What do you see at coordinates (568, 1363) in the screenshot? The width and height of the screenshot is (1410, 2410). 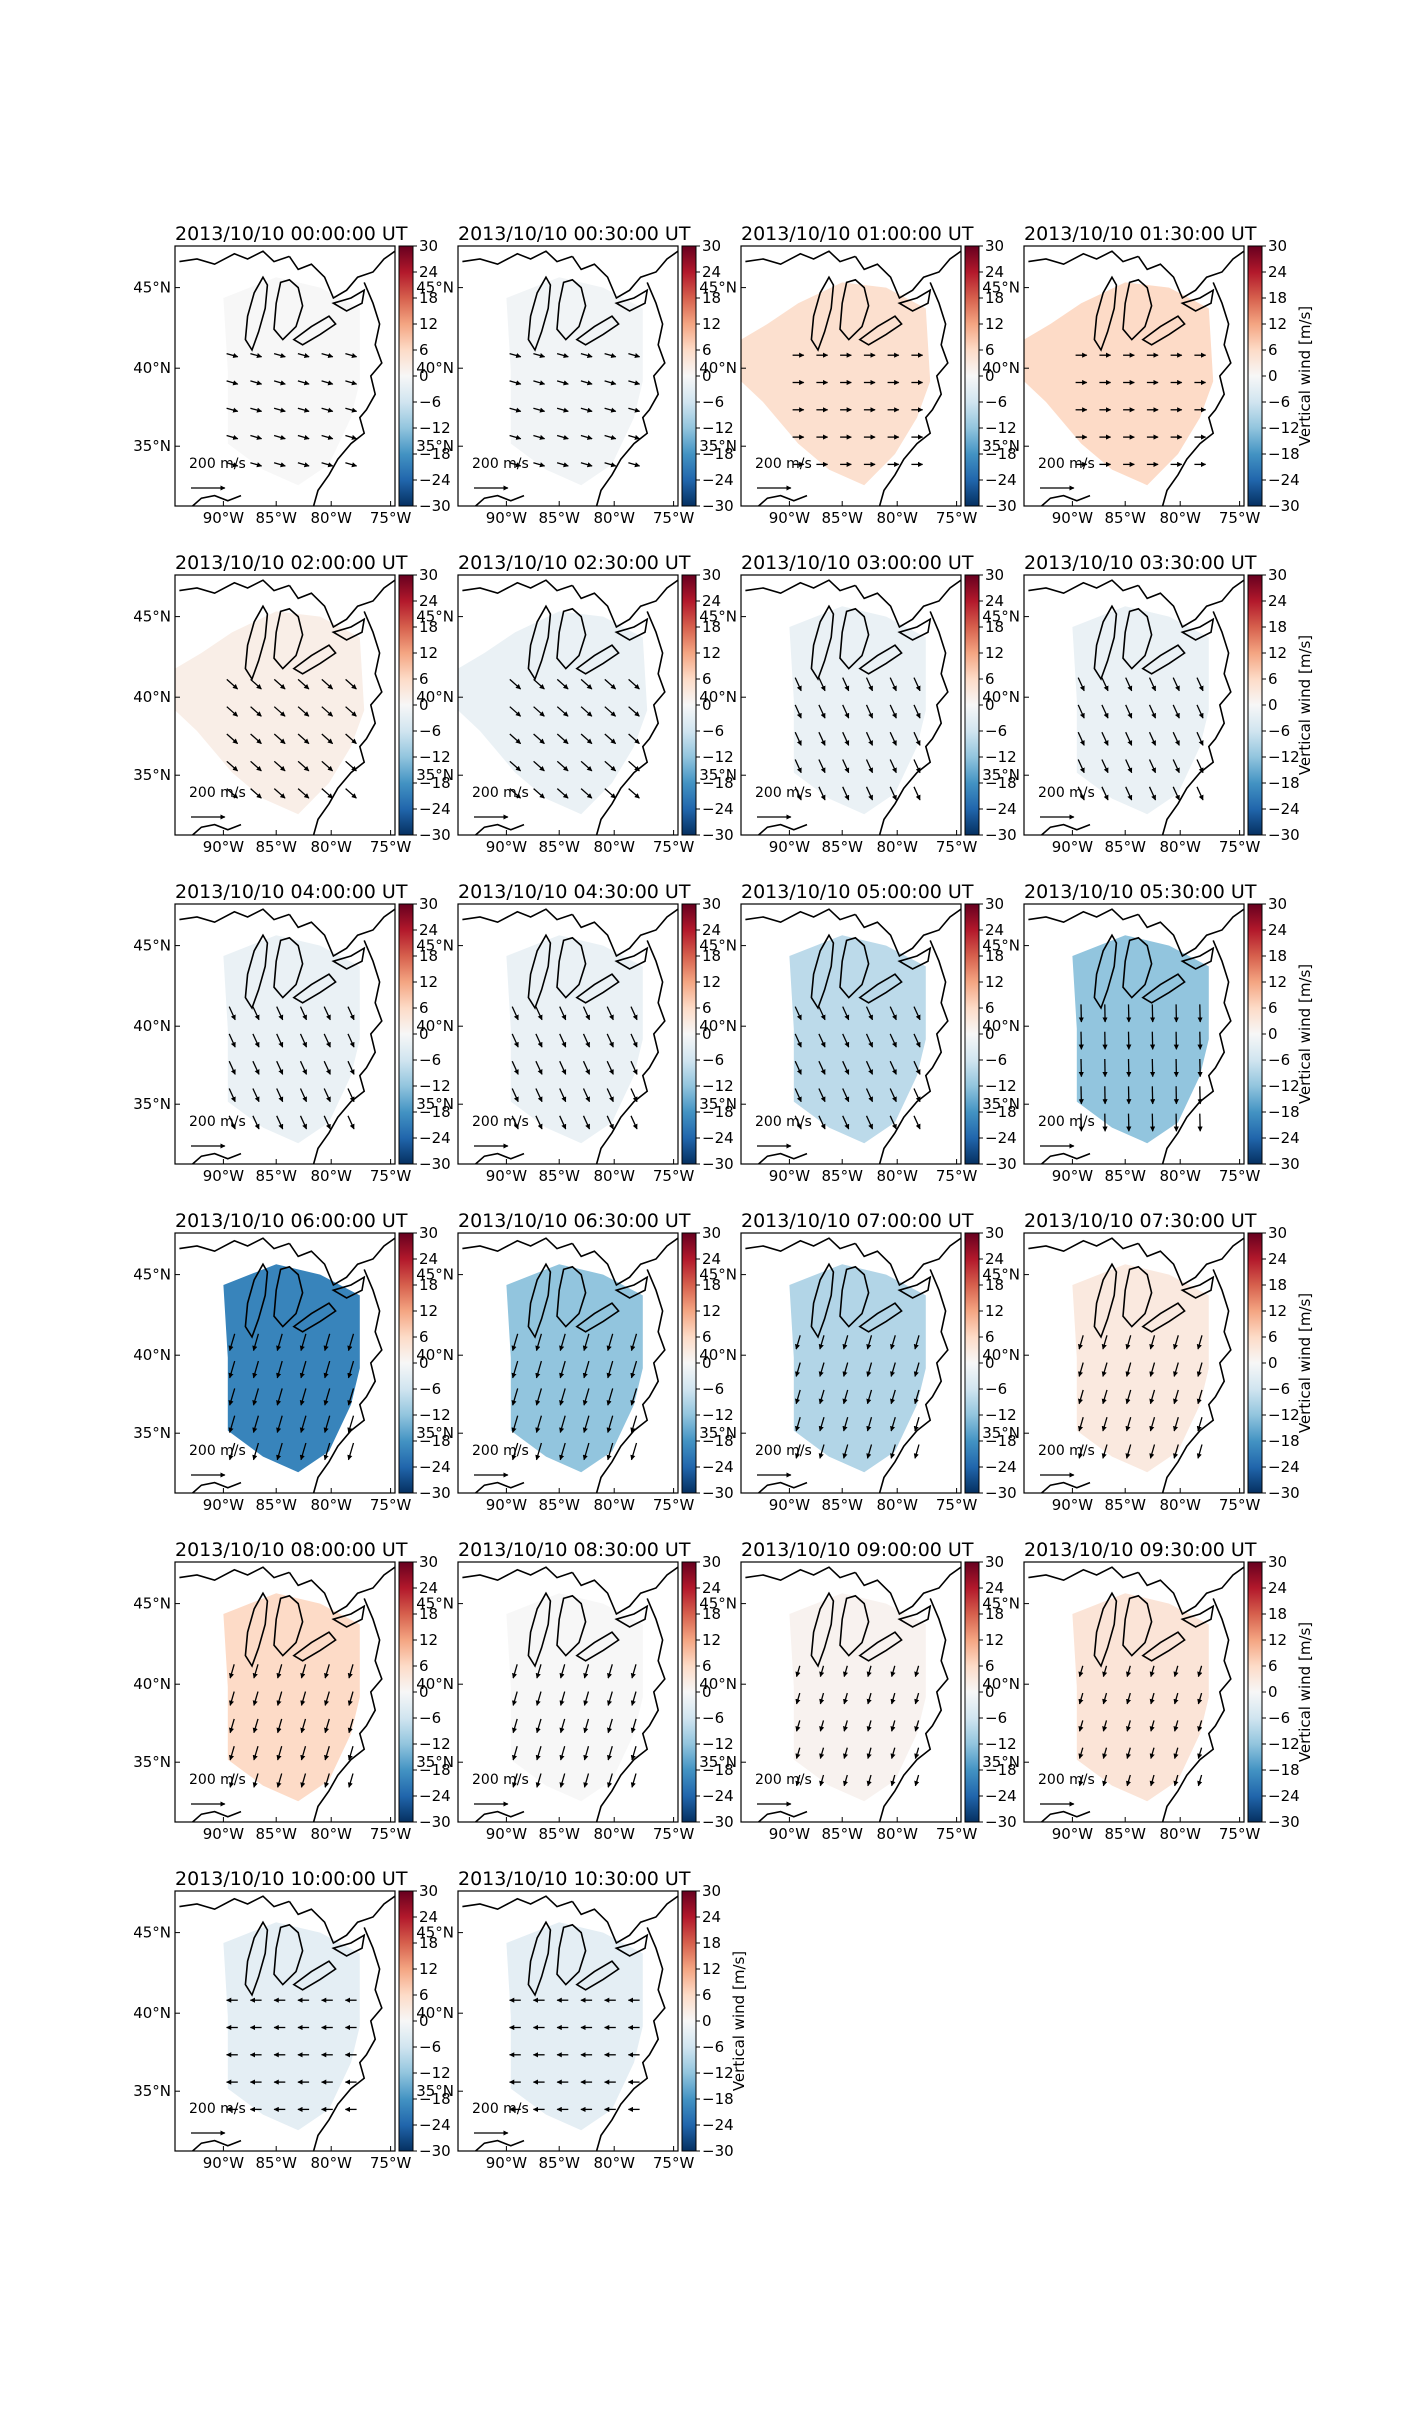 I see `map-frame` at bounding box center [568, 1363].